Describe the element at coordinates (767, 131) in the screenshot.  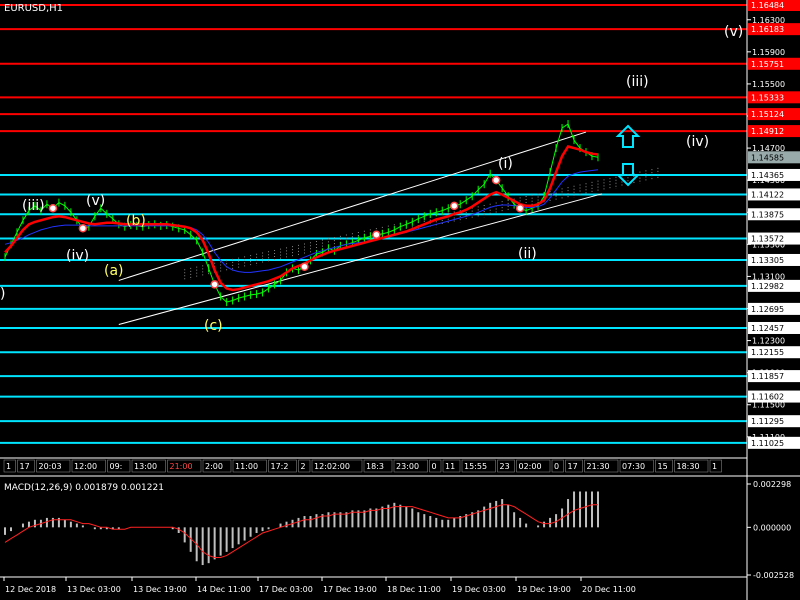
I see `red-level-value: 1.14912` at that location.